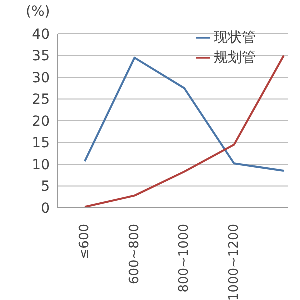 This screenshot has height=300, width=300. What do you see at coordinates (85, 242) in the screenshot?
I see `x-tick-label: ≤600` at bounding box center [85, 242].